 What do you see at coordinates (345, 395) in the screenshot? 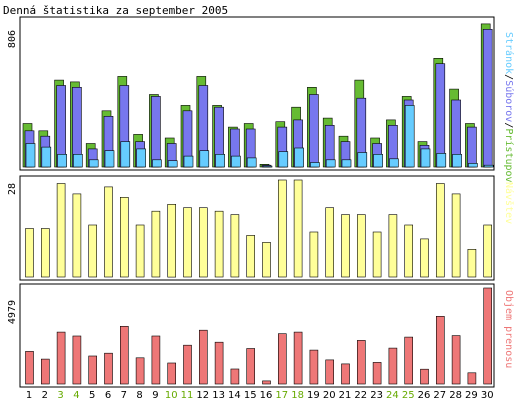
I see `x-tick-day-21: 21` at bounding box center [345, 395].